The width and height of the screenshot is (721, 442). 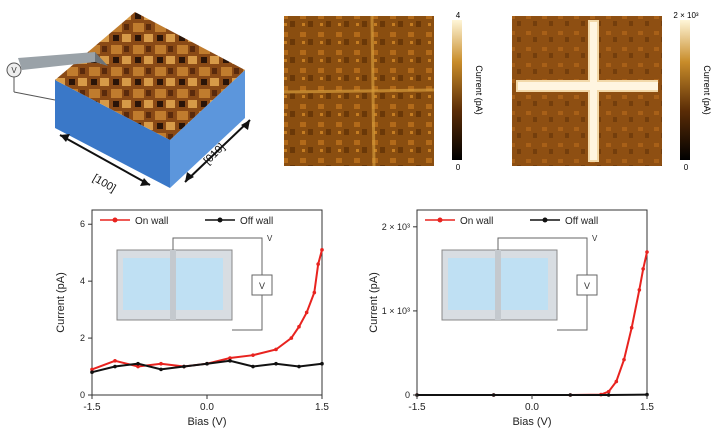 I want to click on y-tick-label: 4, so click(x=82, y=281).